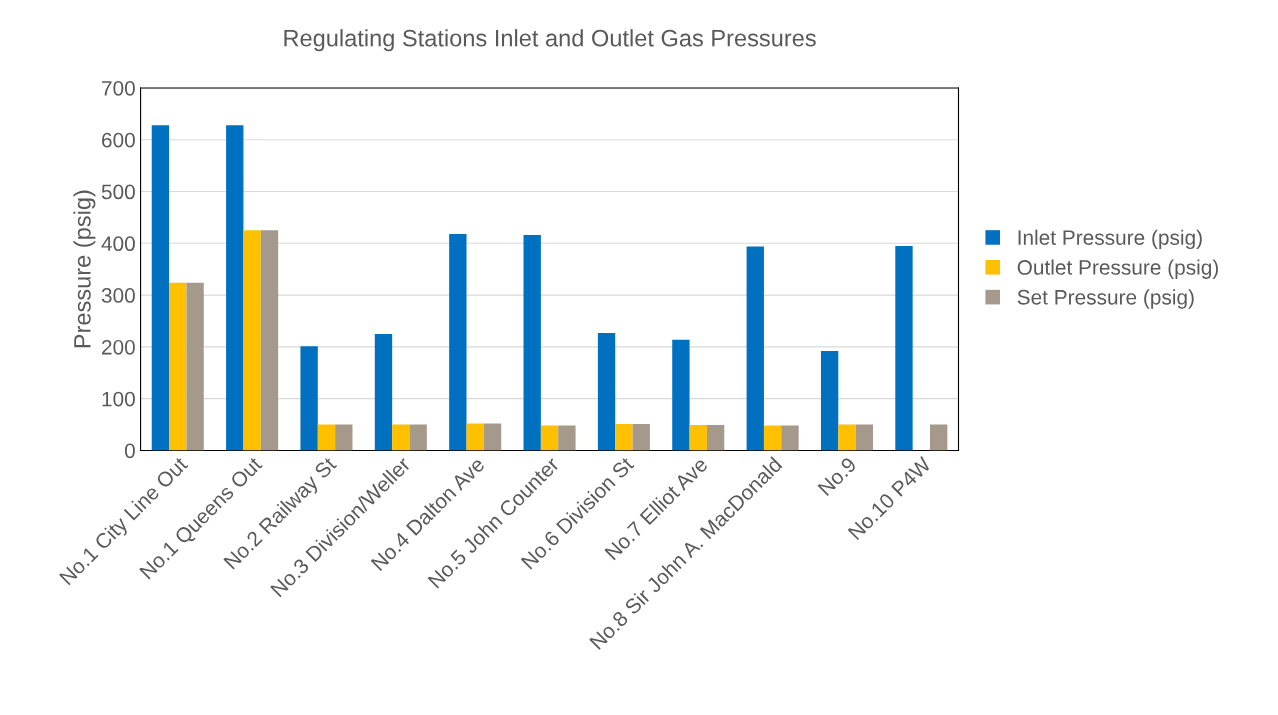 The height and width of the screenshot is (715, 1278). What do you see at coordinates (118, 88) in the screenshot?
I see `y-tick-label: 700` at bounding box center [118, 88].